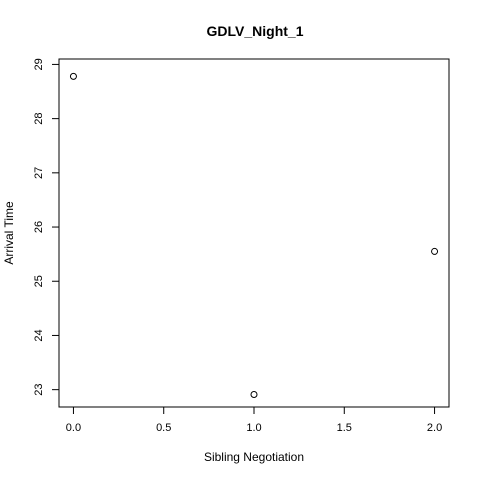 Image resolution: width=480 pixels, height=480 pixels. Describe the element at coordinates (255, 31) in the screenshot. I see `chart-title: GDLV_Night_1` at that location.